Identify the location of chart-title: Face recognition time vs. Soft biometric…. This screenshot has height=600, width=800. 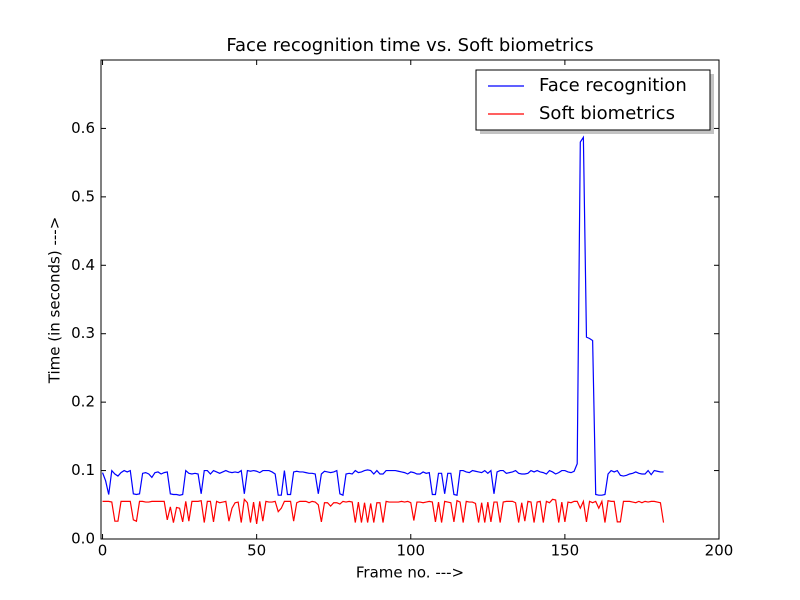
(409, 45).